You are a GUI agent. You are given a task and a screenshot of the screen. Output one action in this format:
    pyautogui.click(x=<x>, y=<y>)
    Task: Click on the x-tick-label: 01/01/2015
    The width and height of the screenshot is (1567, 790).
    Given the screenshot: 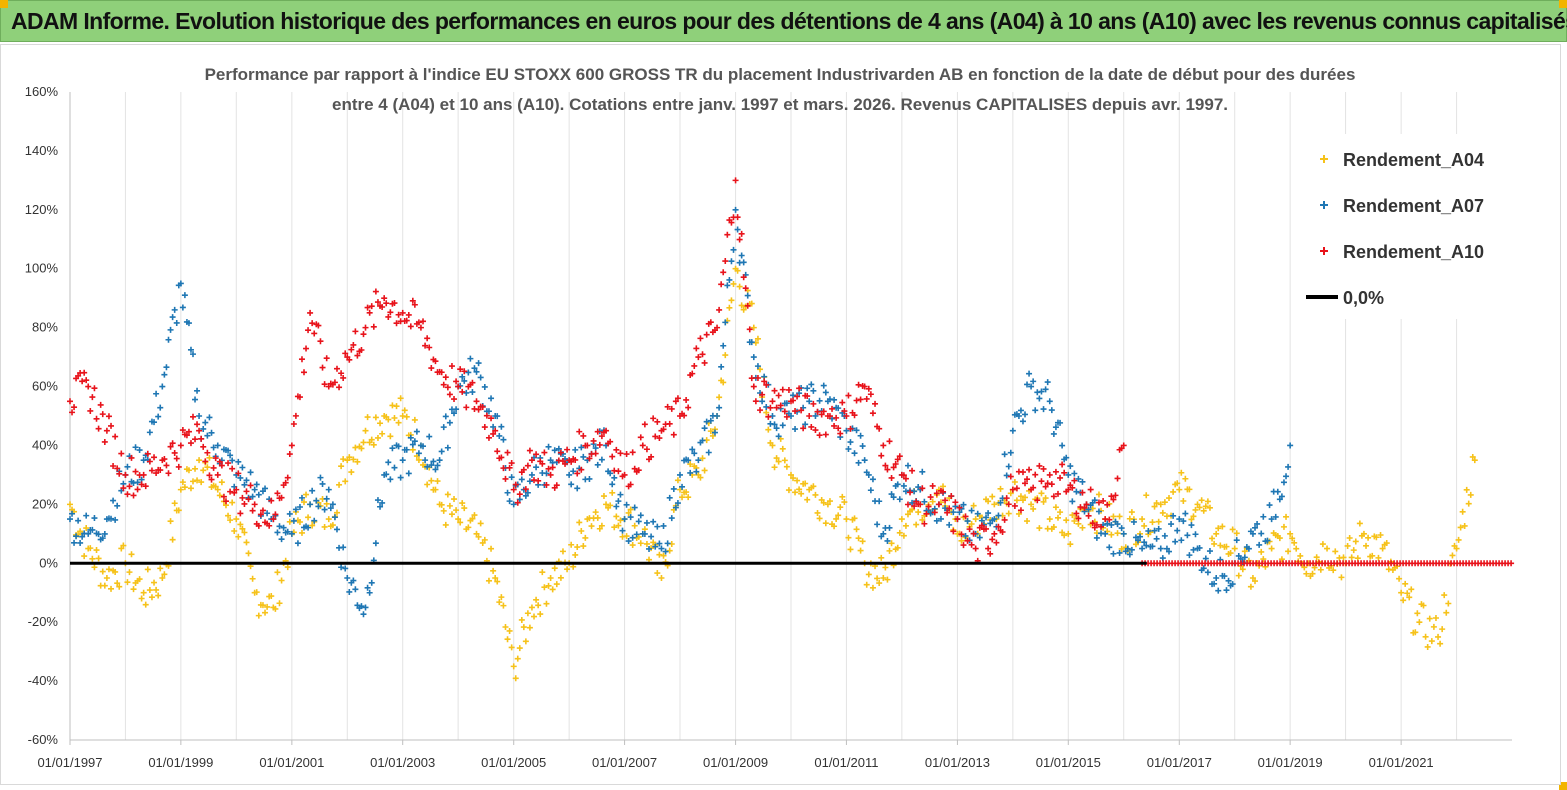 What is the action you would take?
    pyautogui.click(x=1068, y=762)
    